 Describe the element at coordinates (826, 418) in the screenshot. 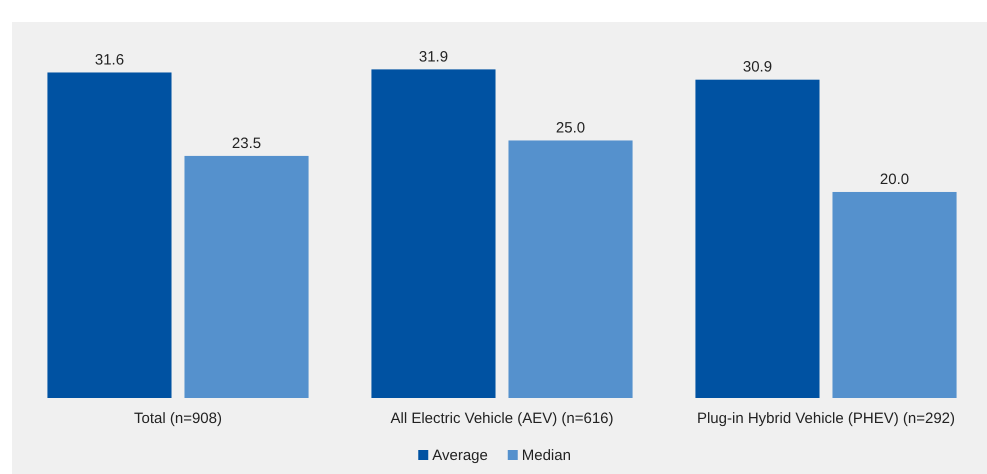

I see `x-tick-label: Plug-in Hybrid Vehicle (PHEV) (n=292)` at that location.